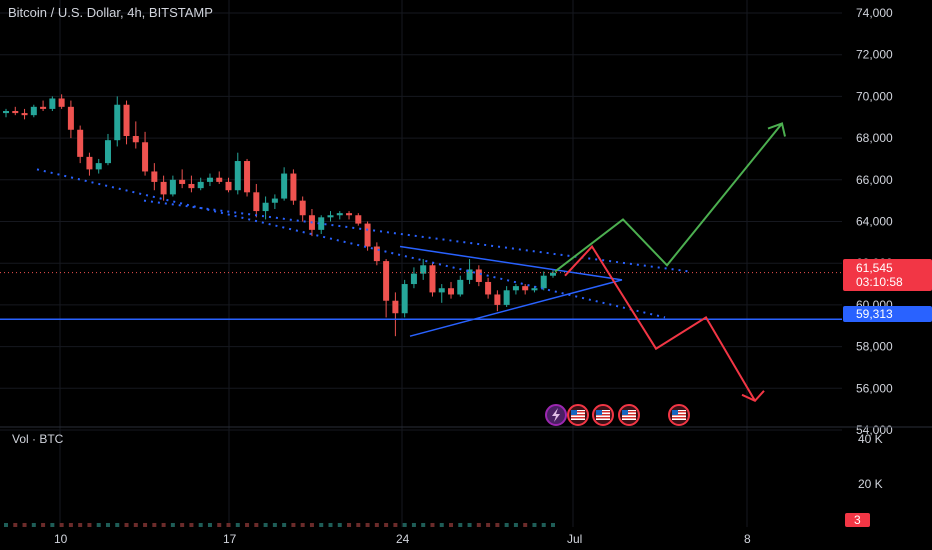 The image size is (932, 550). Describe the element at coordinates (747, 539) in the screenshot. I see `time-tick-label: 8` at that location.